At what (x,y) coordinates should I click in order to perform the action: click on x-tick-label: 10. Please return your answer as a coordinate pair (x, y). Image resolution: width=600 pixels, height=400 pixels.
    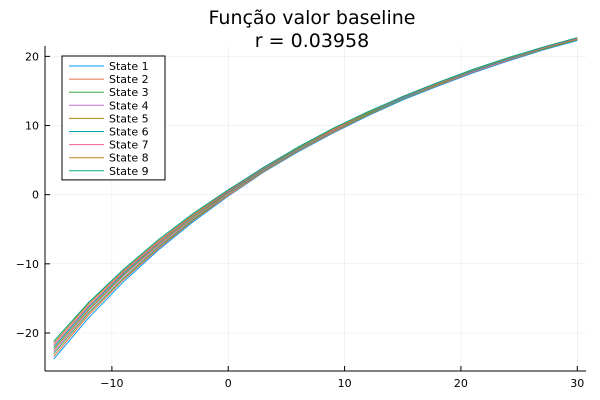
    Looking at the image, I should click on (345, 383).